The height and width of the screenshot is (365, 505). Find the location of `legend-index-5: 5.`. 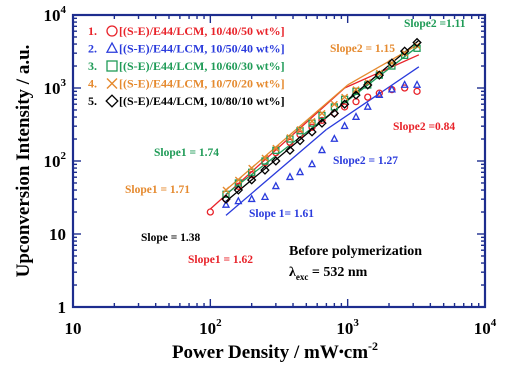

legend-index-5: 5. is located at coordinates (92, 101).